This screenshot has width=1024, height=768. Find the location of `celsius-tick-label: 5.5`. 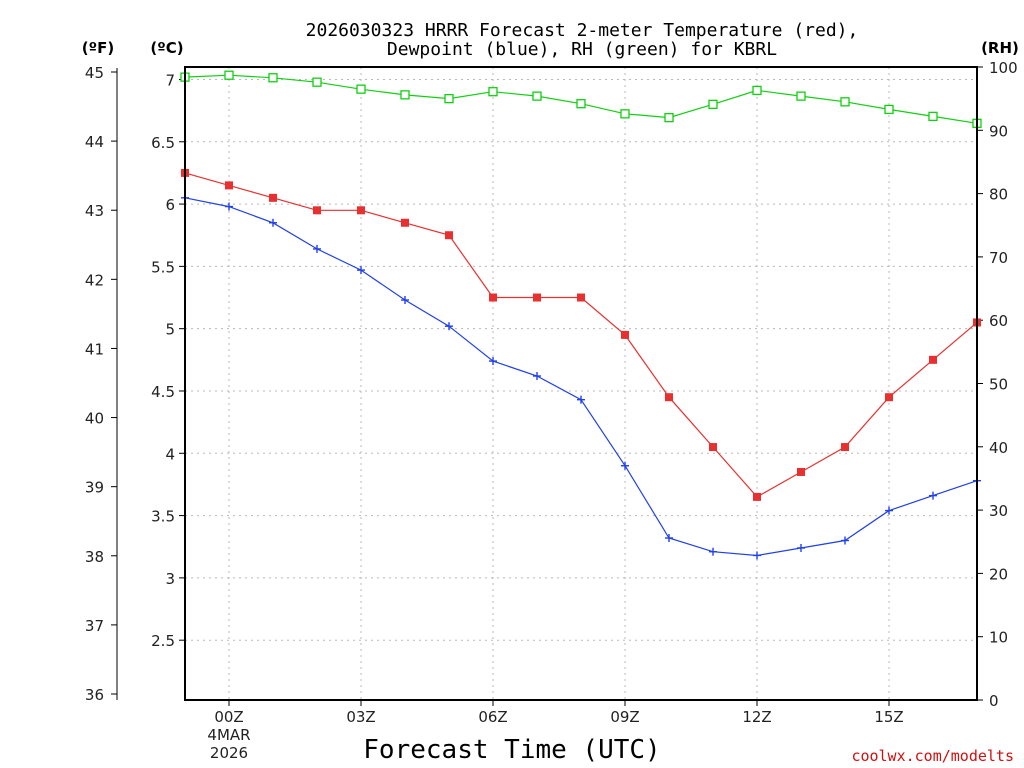

celsius-tick-label: 5.5 is located at coordinates (163, 267).